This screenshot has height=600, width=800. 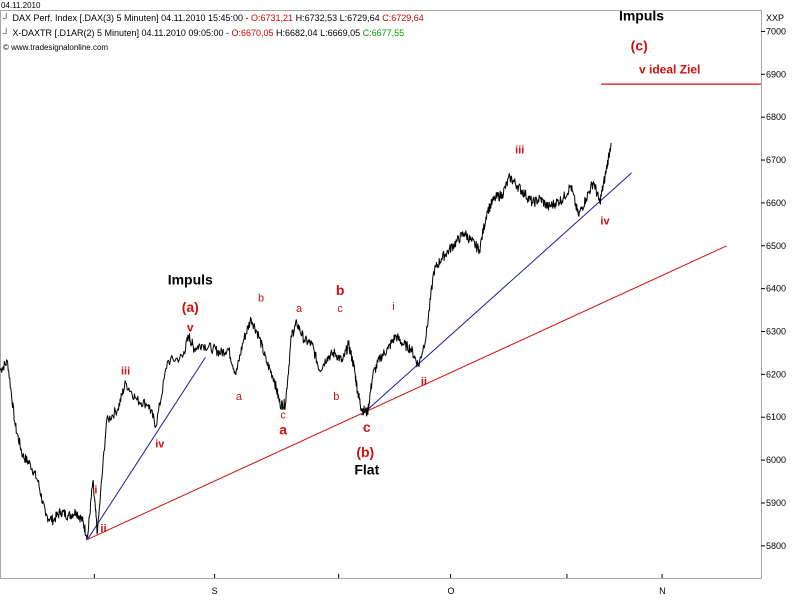 What do you see at coordinates (403, 18) in the screenshot?
I see `dax-close-value: C:6729,64` at bounding box center [403, 18].